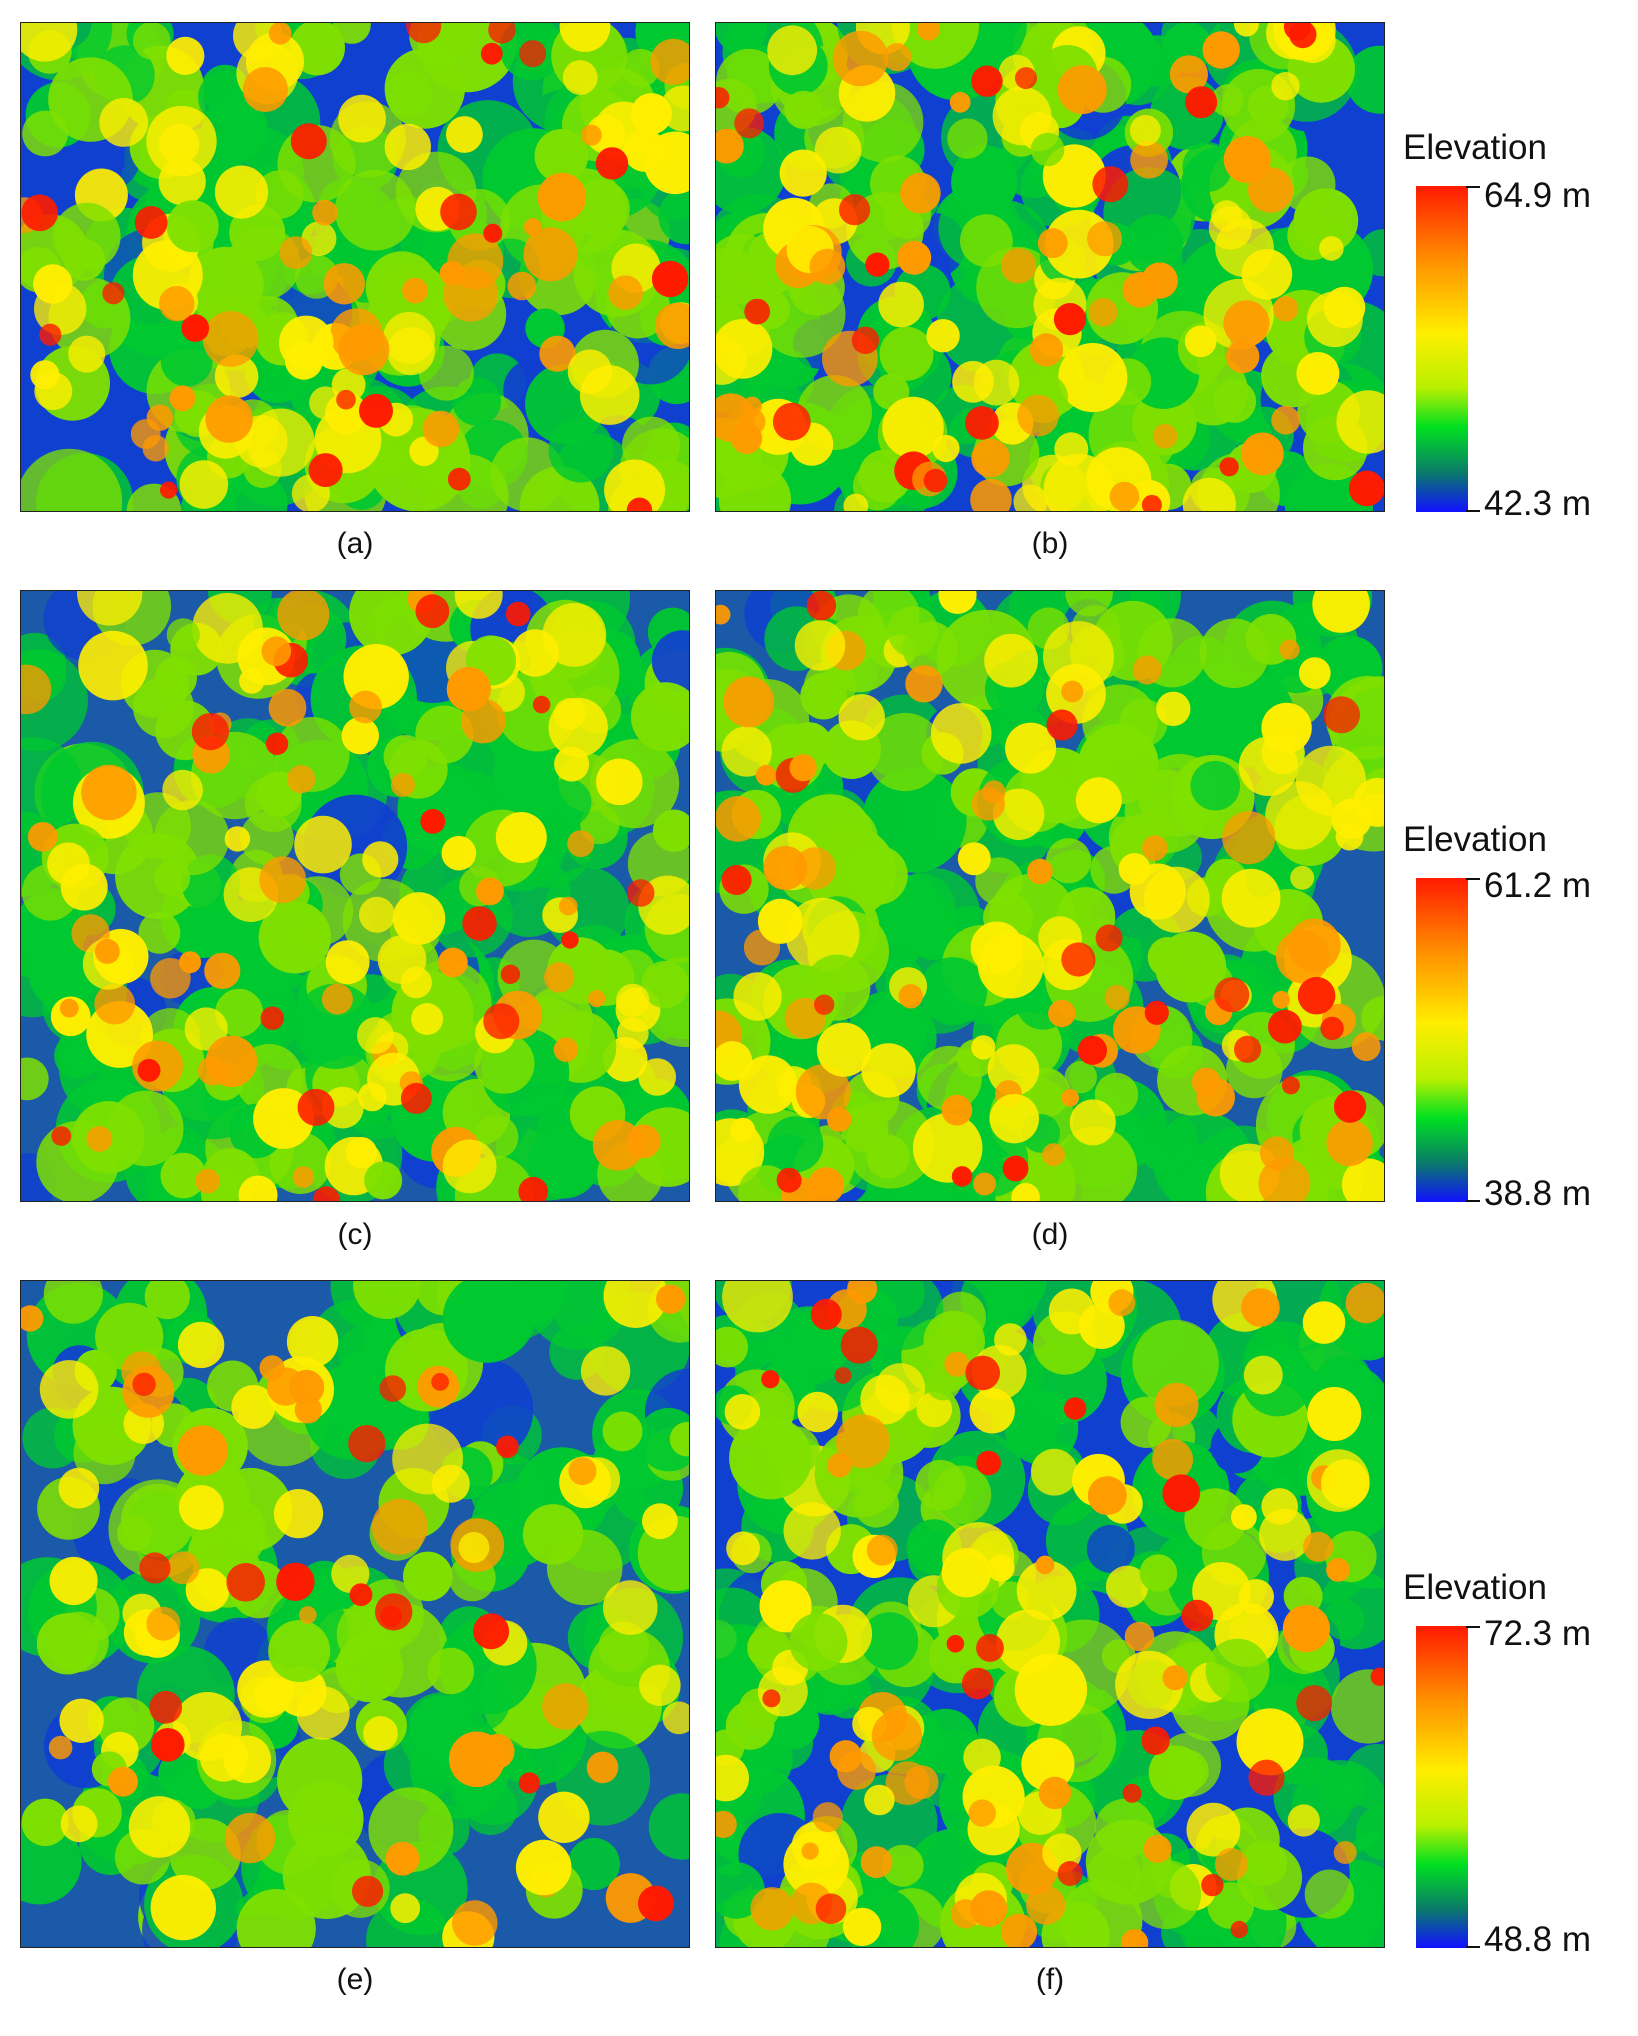 Image resolution: width=1638 pixels, height=2036 pixels. Describe the element at coordinates (1475, 839) in the screenshot. I see `colorbar-2-title: Elevation` at that location.